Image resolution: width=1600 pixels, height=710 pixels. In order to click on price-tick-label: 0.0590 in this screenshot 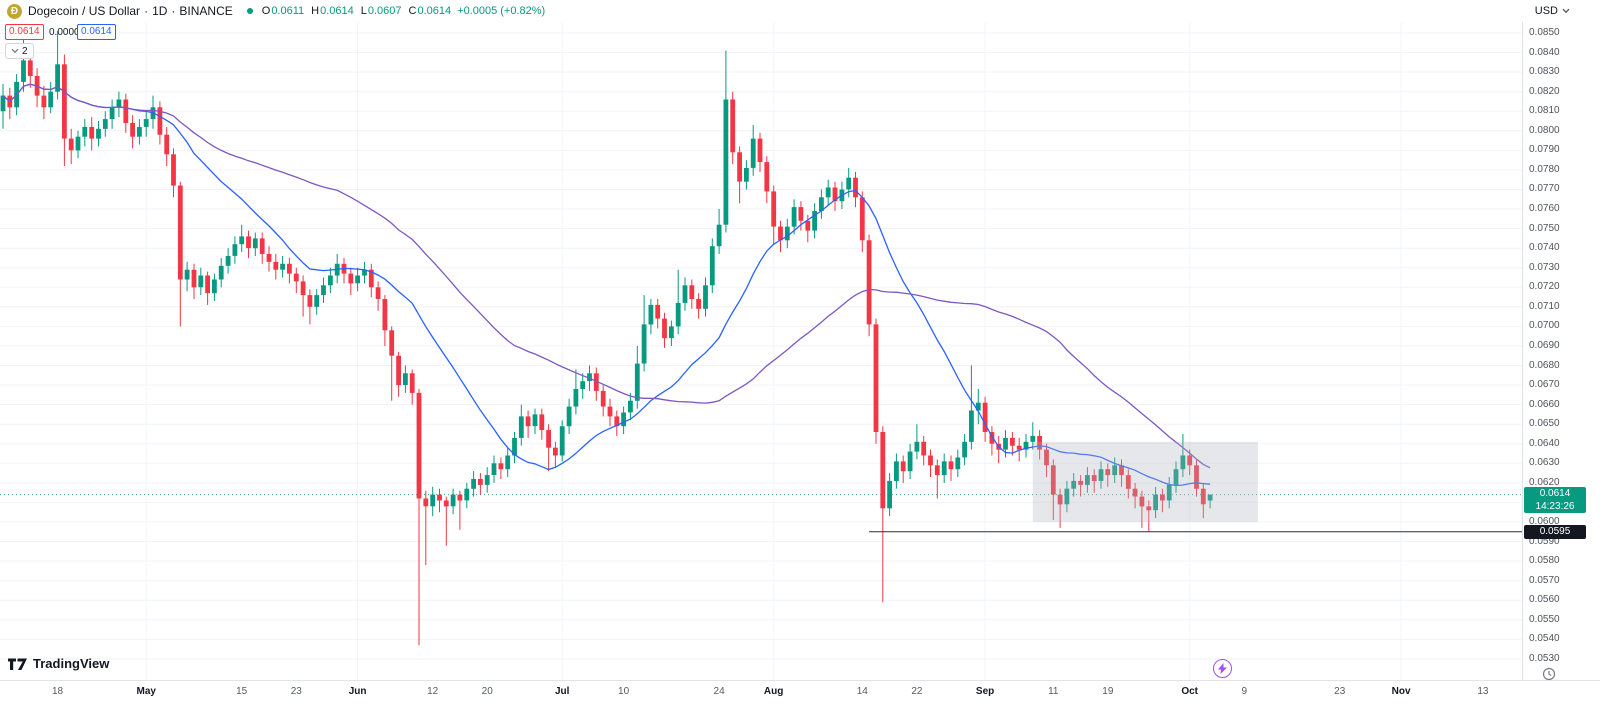, I will do `click(1544, 541)`.